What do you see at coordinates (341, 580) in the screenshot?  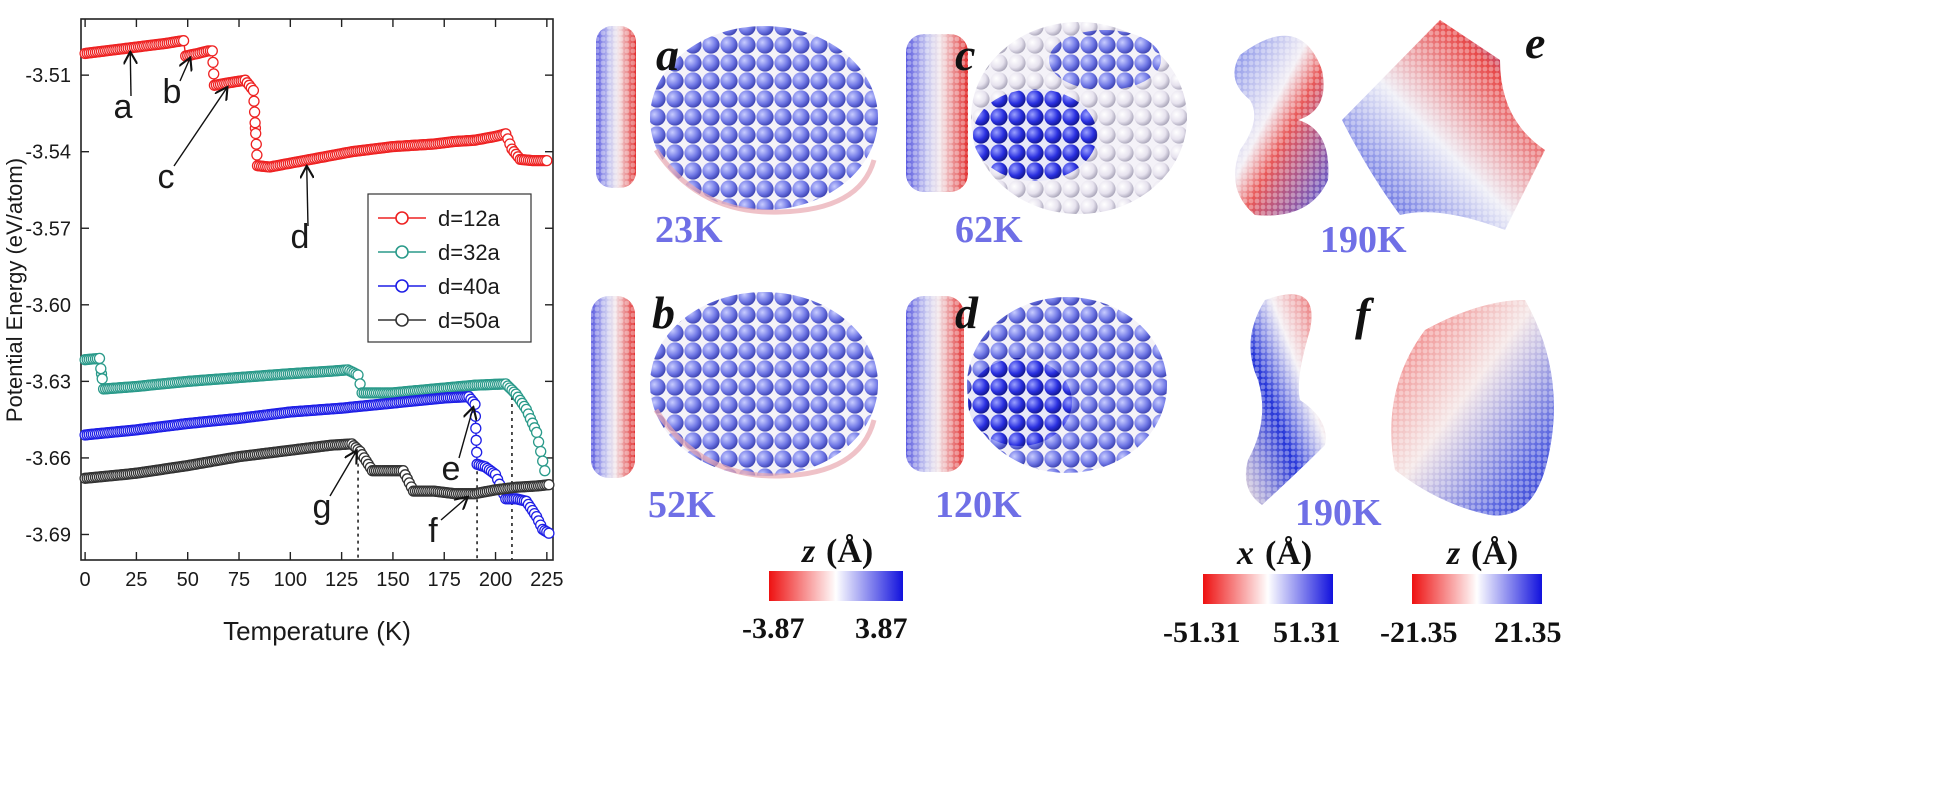 I see `x-tick-label: 125` at bounding box center [341, 580].